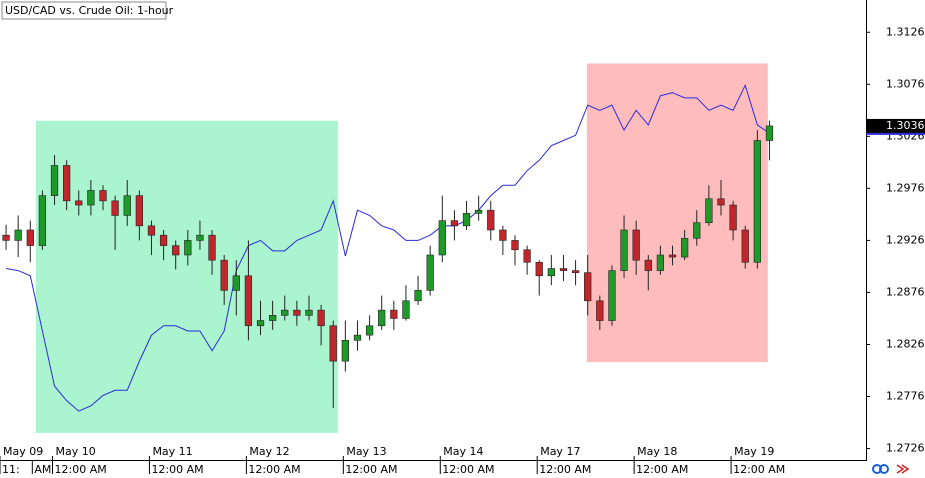  Describe the element at coordinates (905, 187) in the screenshot. I see `y-tick-label: 1.2976` at that location.